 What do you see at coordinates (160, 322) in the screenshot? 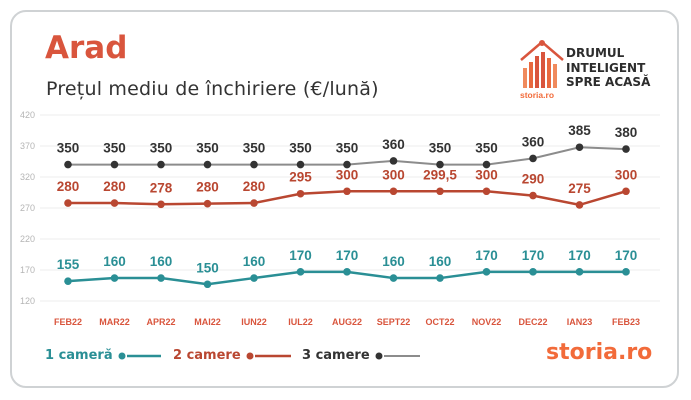
I see `x-tick-label: APR22` at bounding box center [160, 322].